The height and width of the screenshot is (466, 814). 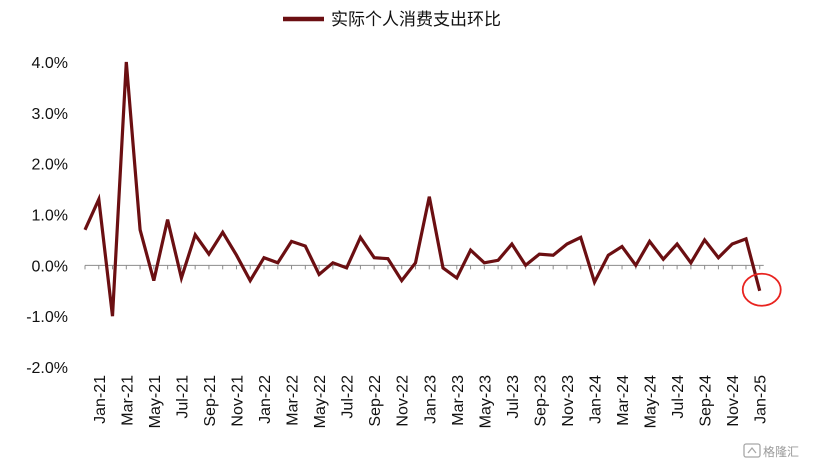 What do you see at coordinates (47, 317) in the screenshot?
I see `y-tick-label: -1.0%` at bounding box center [47, 317].